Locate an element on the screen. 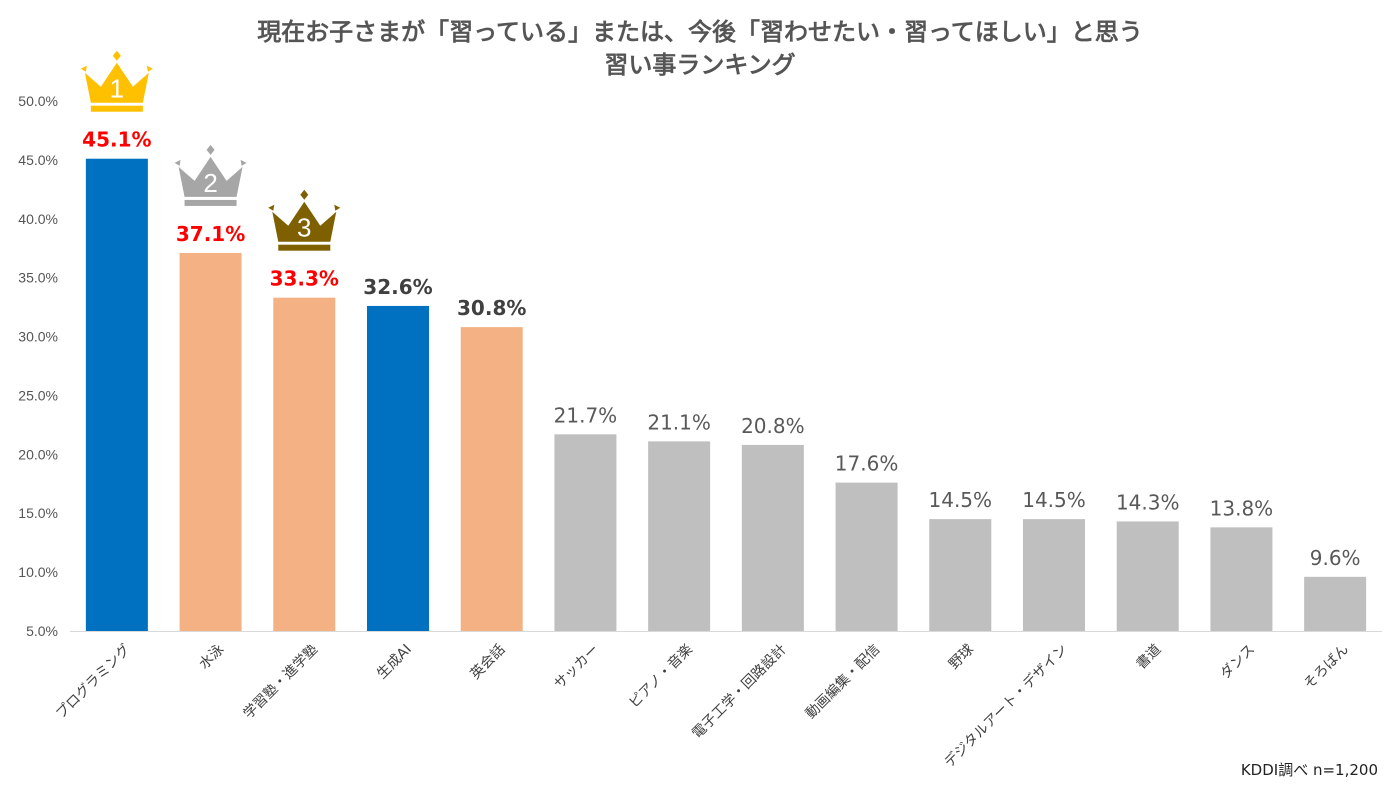  crown-icon-rank-1: 1 is located at coordinates (116, 81).